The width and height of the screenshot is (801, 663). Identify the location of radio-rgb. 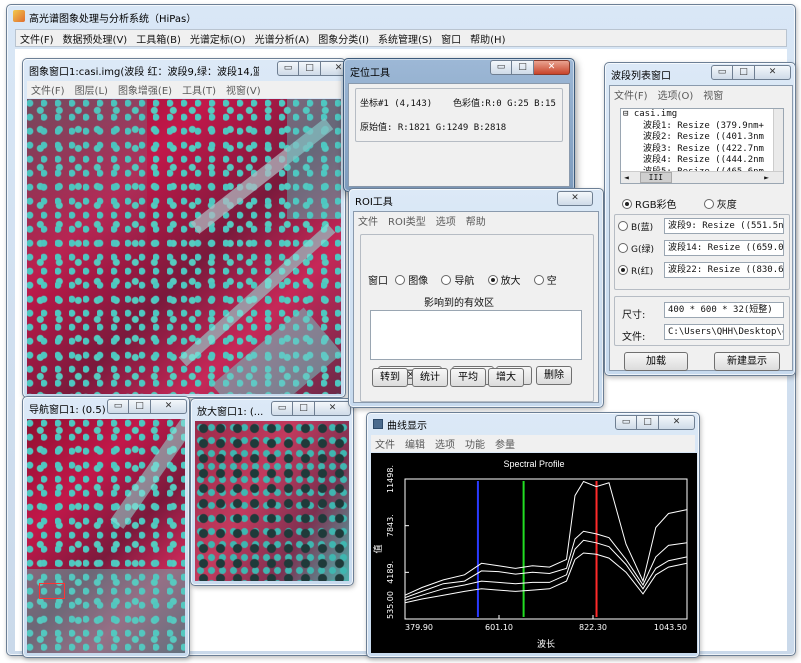
(627, 204).